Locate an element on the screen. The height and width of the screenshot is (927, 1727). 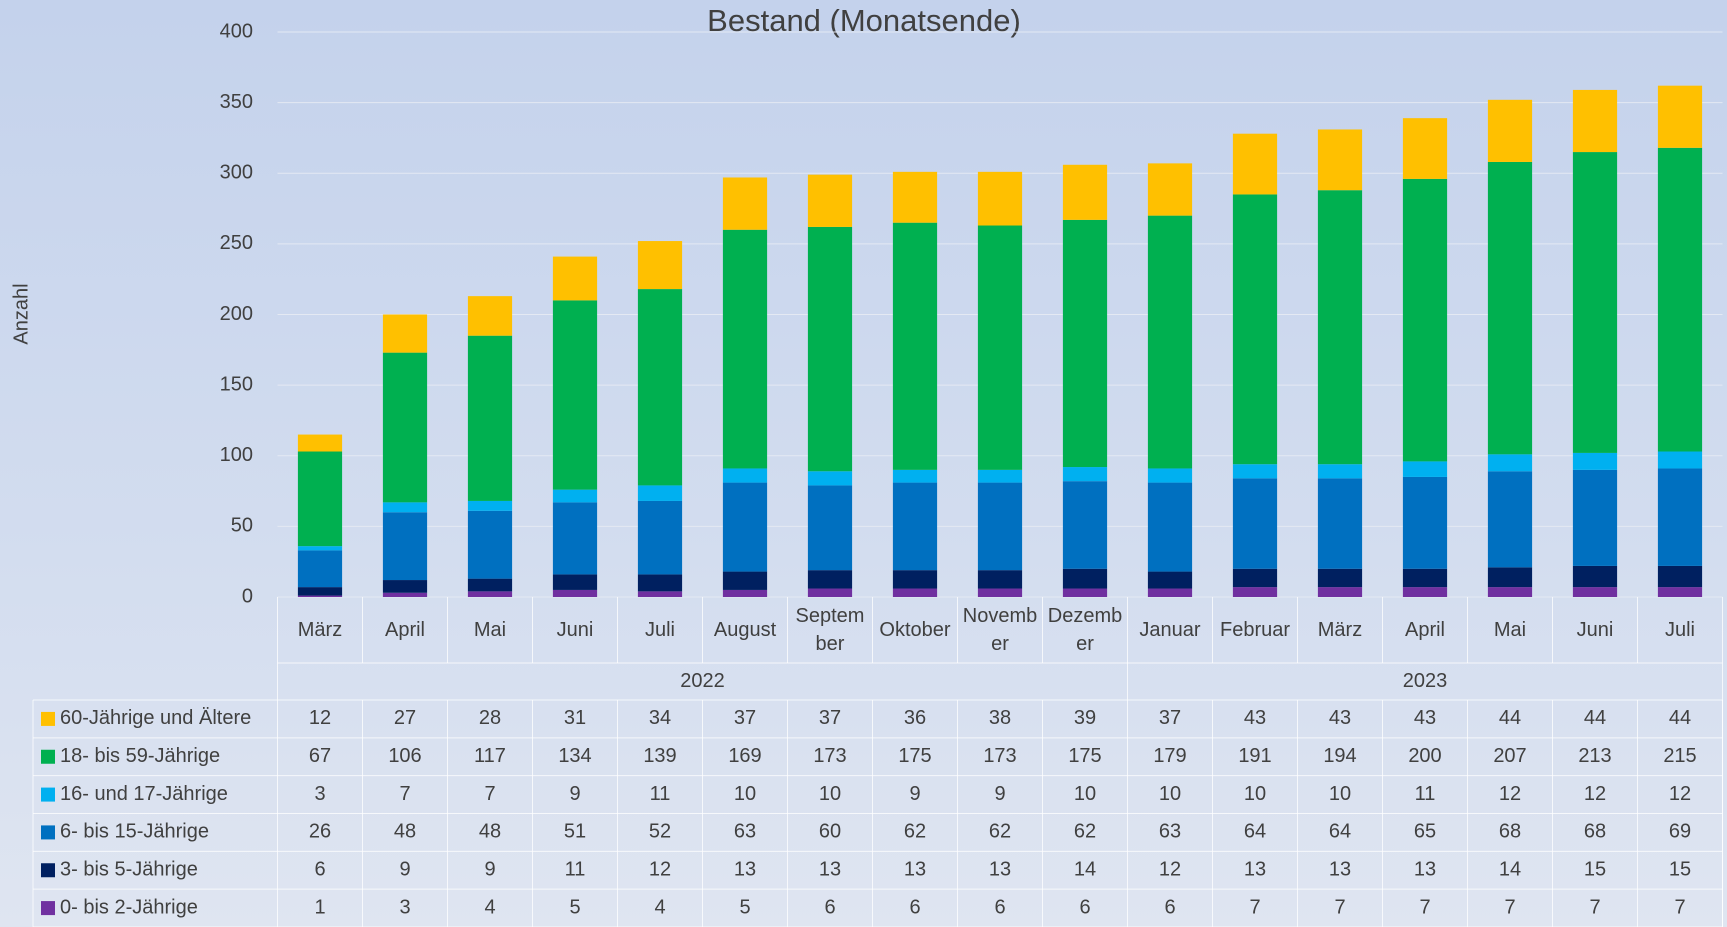
group-label: 2022 is located at coordinates (702, 681).